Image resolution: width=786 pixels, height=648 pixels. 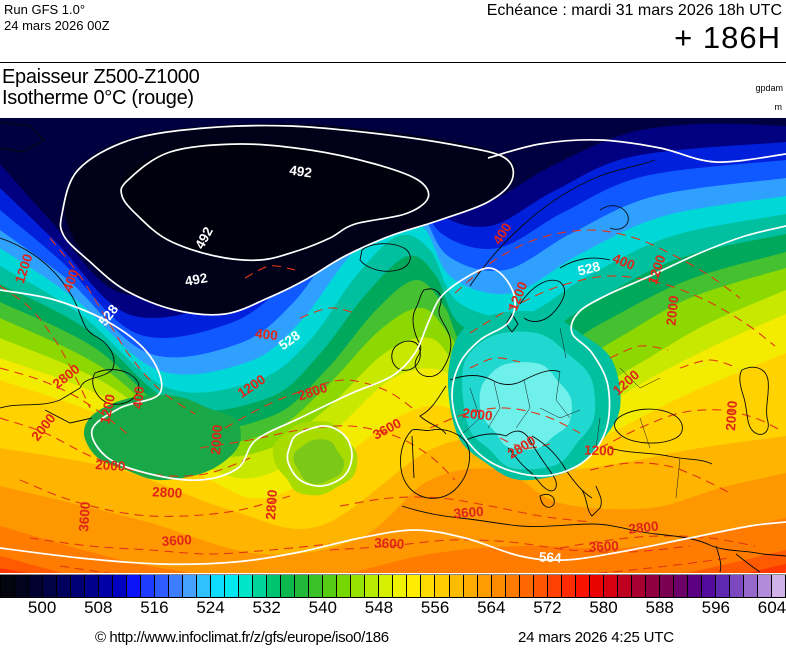 I want to click on colorbar-tick: 604, so click(x=771, y=607).